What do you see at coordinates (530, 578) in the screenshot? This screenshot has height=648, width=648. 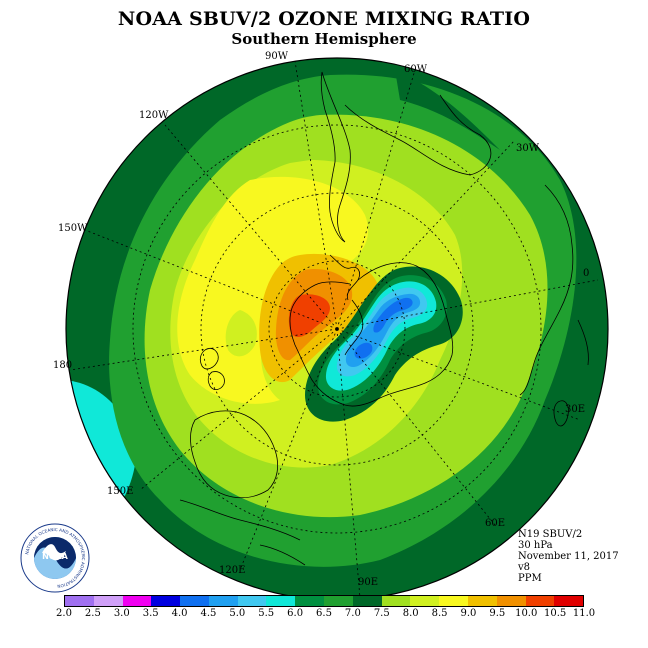 I see `units-label: PPM` at bounding box center [530, 578].